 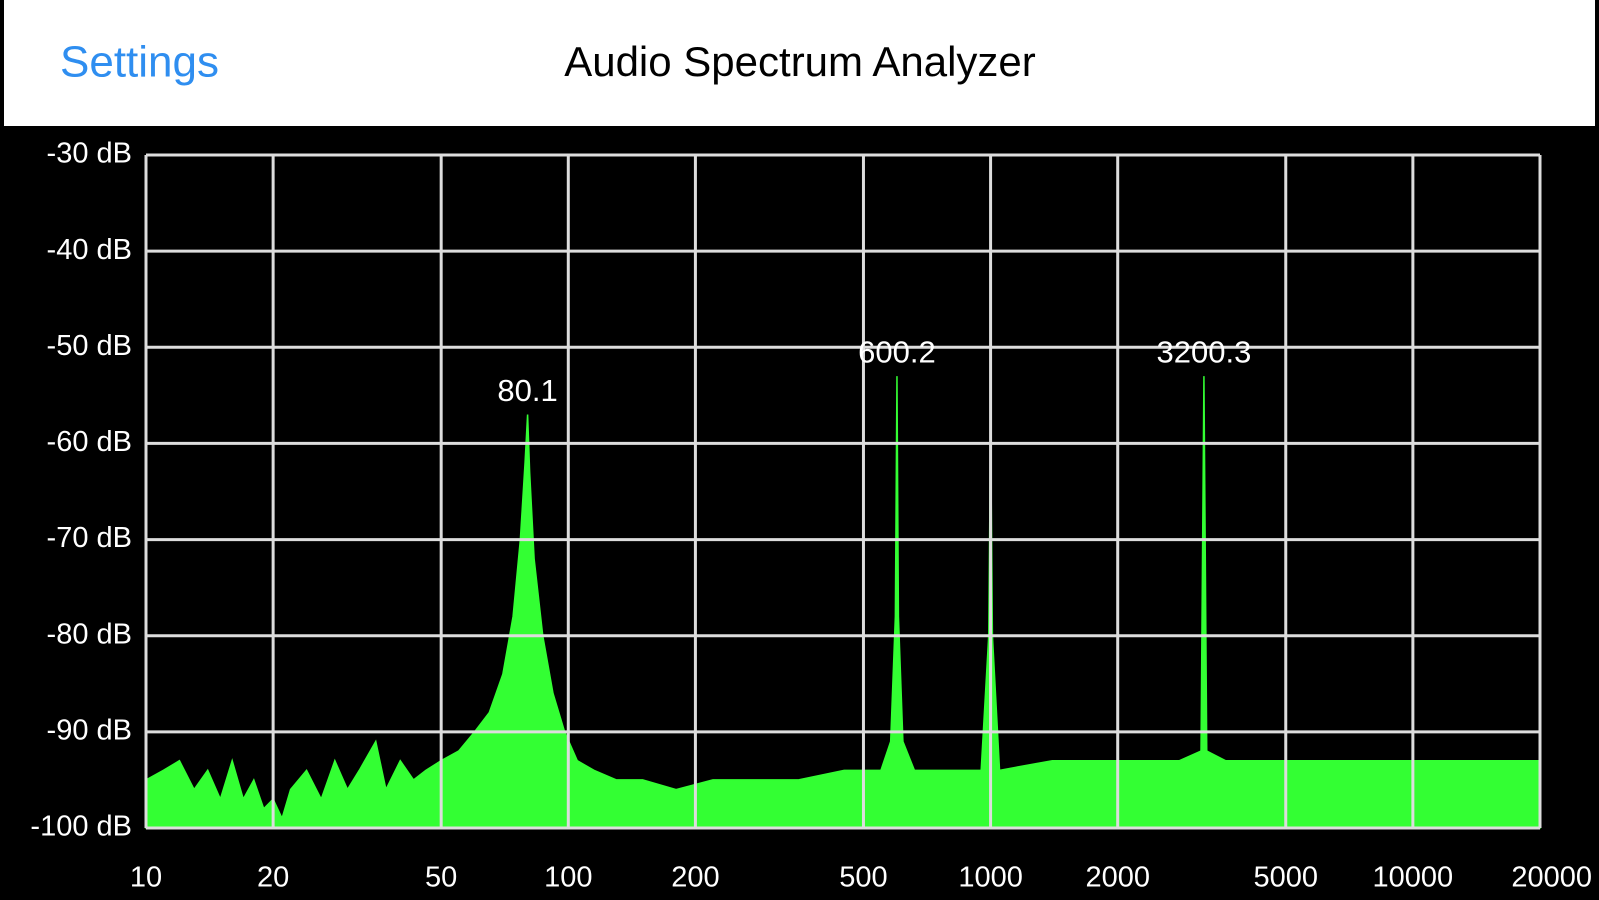 I want to click on x-tick-label: 20, so click(x=273, y=878).